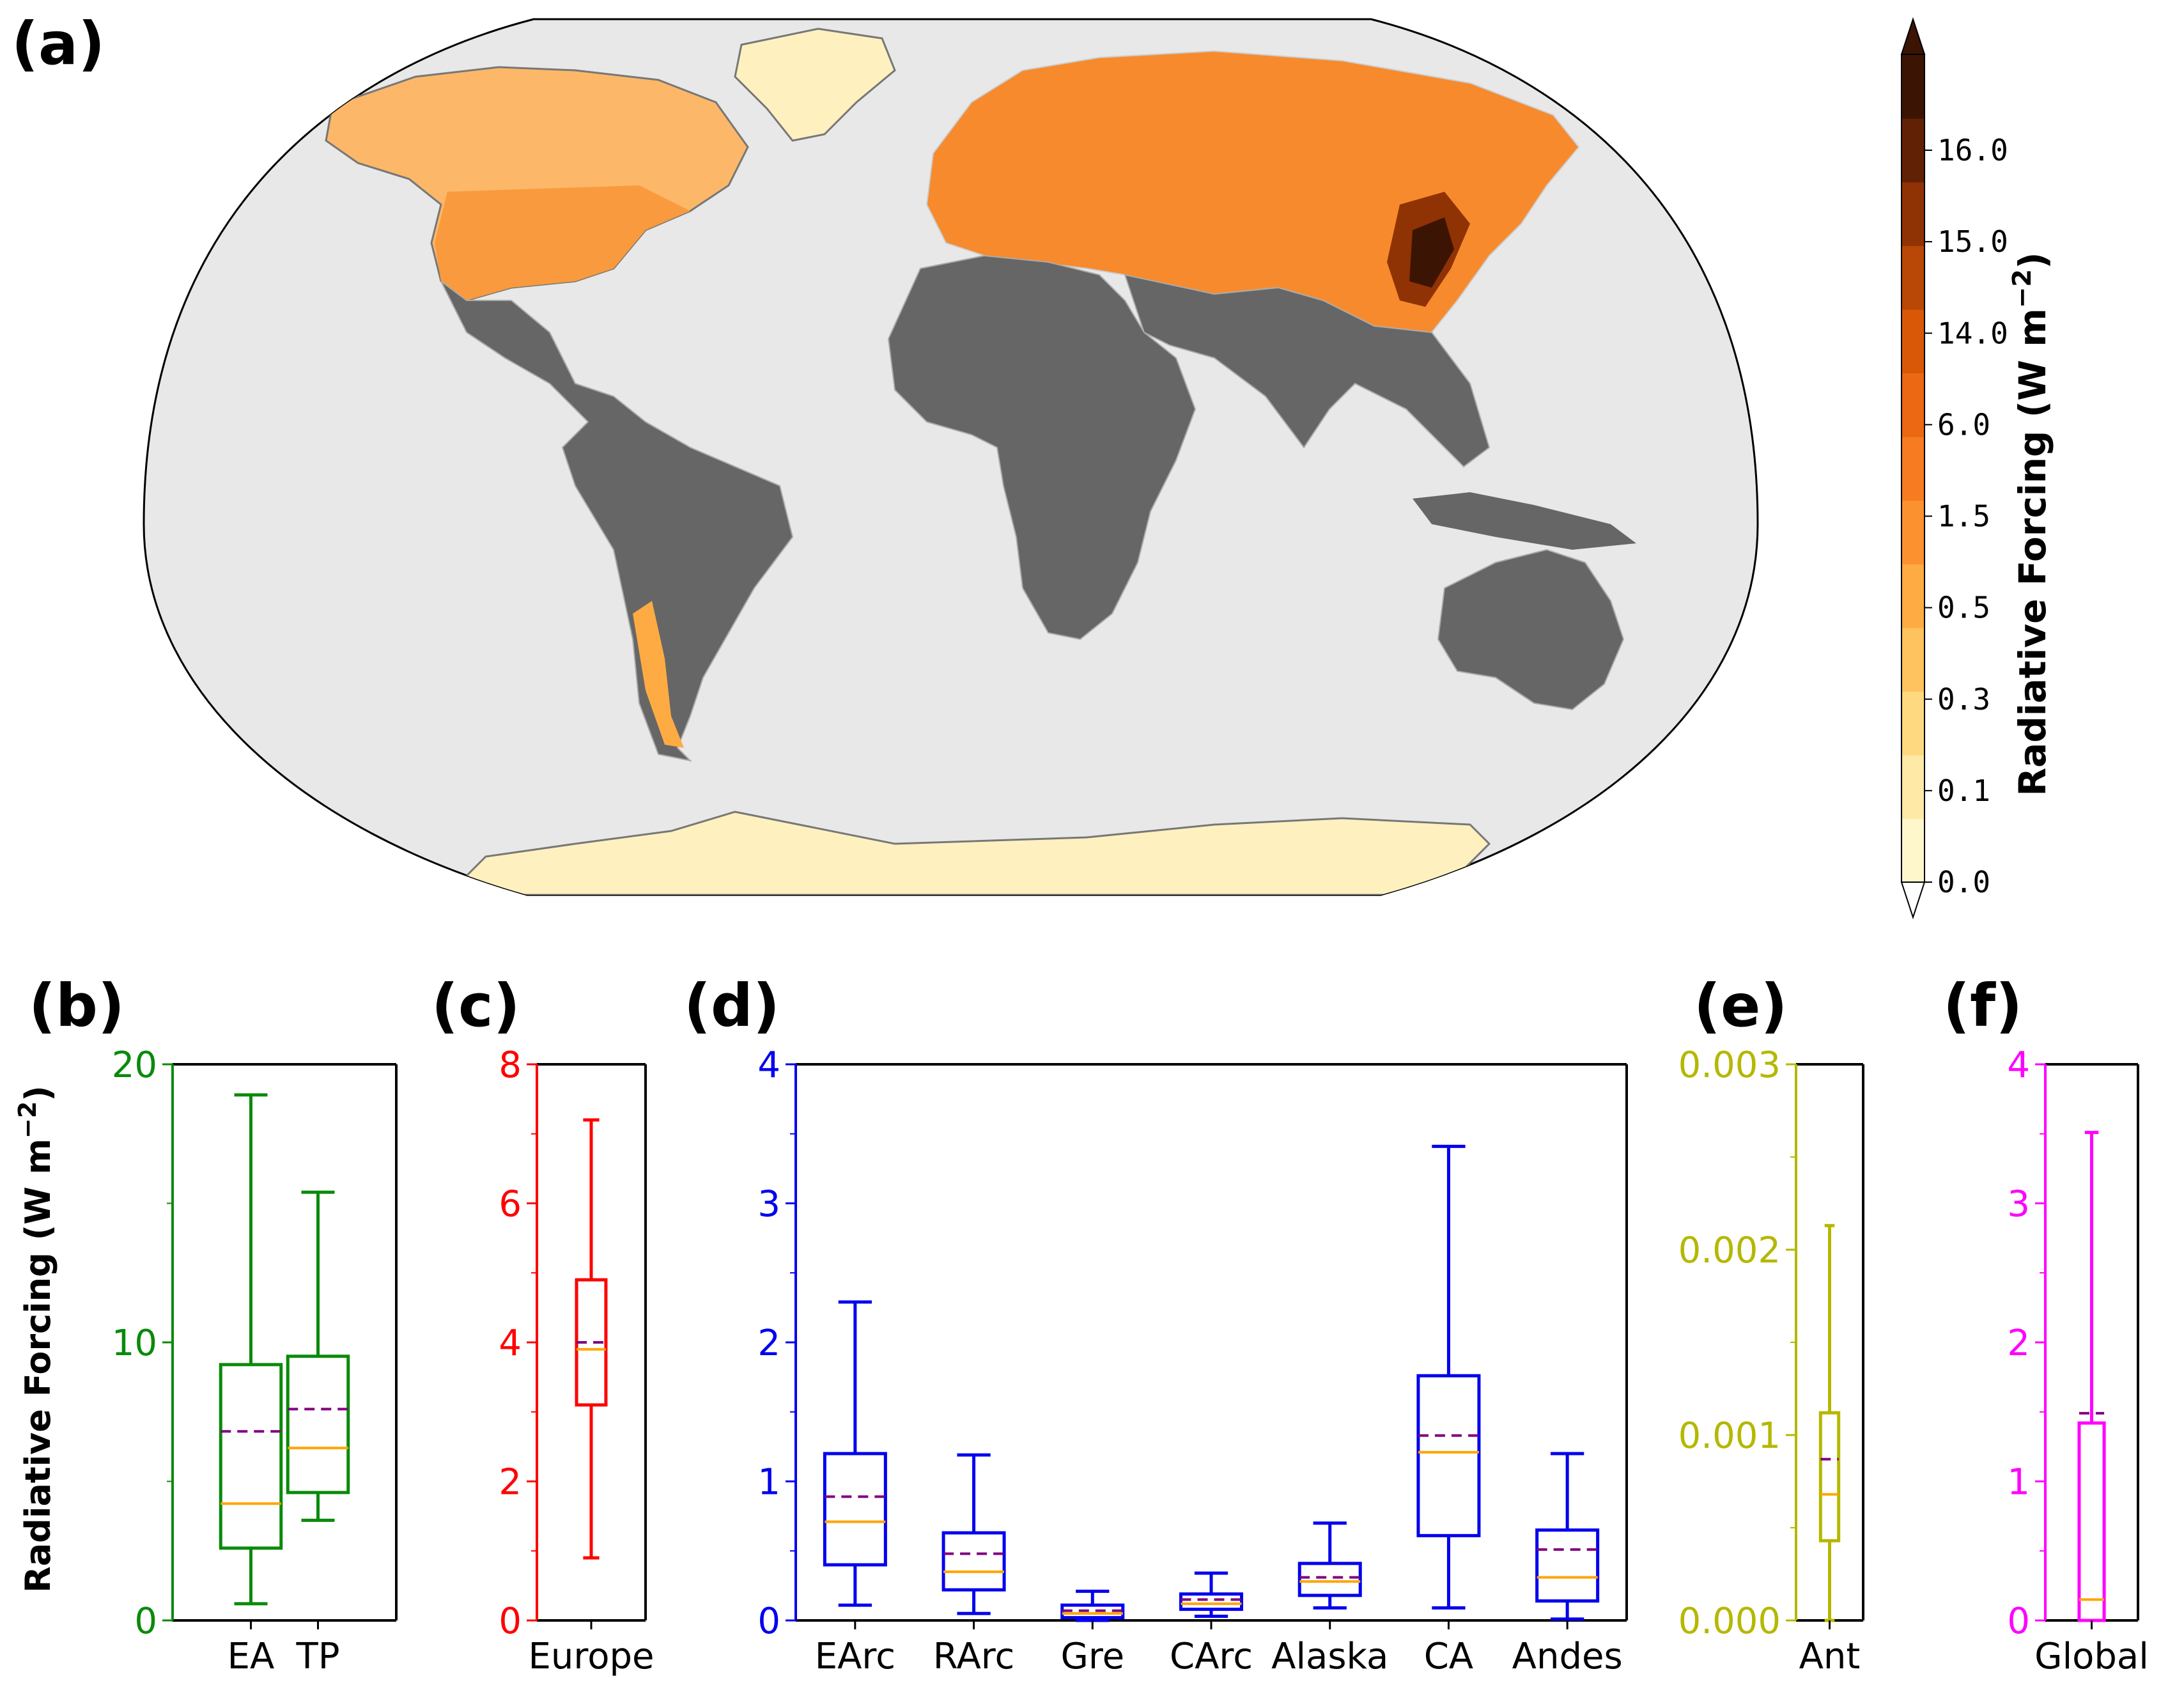 The image size is (2161, 1708). Describe the element at coordinates (1954, 468) in the screenshot. I see `colorbar: 0.0 0.1 0.3 0.5 1.5 6.0 14.0 15.0 16.0` at that location.